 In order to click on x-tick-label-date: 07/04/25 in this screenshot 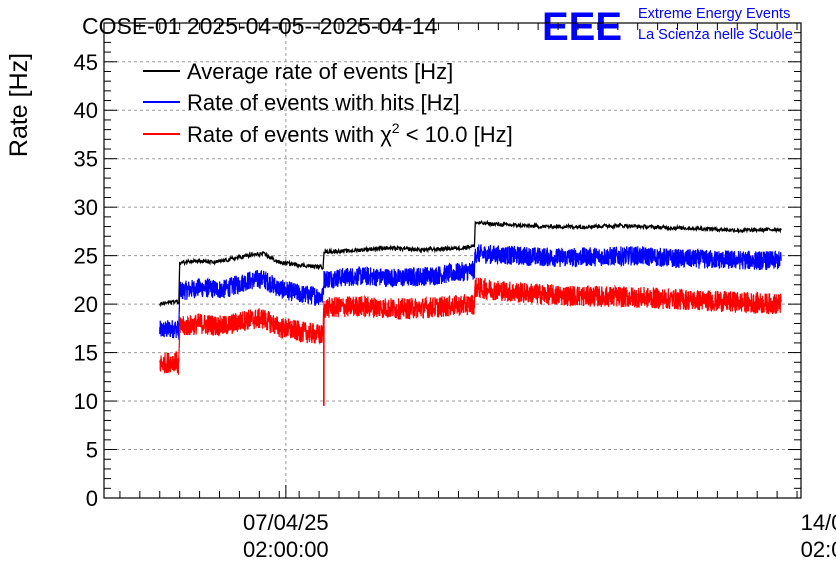, I will do `click(286, 522)`.